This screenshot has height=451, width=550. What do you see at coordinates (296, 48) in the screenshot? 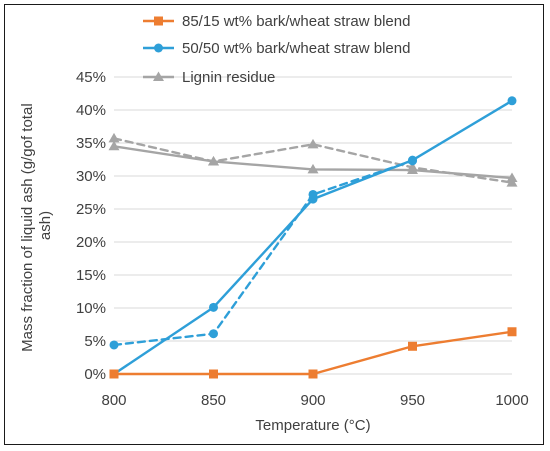
I see `legend-label: 50/50 wt% bark/wheat straw blend` at bounding box center [296, 48].